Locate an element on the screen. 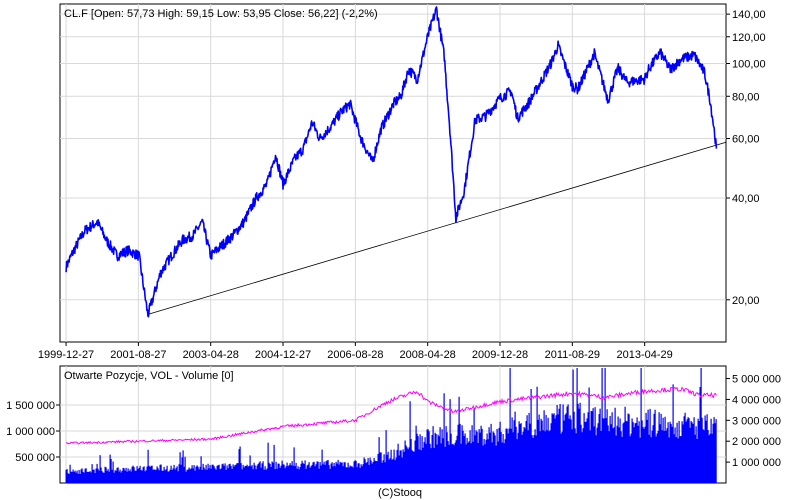 The width and height of the screenshot is (800, 500). volume-left-tick-label: 500 000 is located at coordinates (35, 458).